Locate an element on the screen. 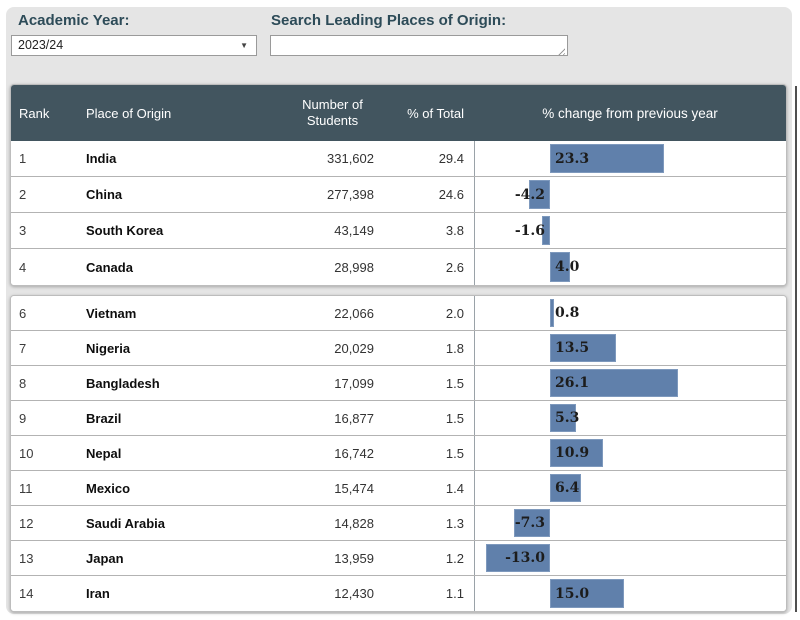  bar-cell: 15.0 is located at coordinates (630, 593).